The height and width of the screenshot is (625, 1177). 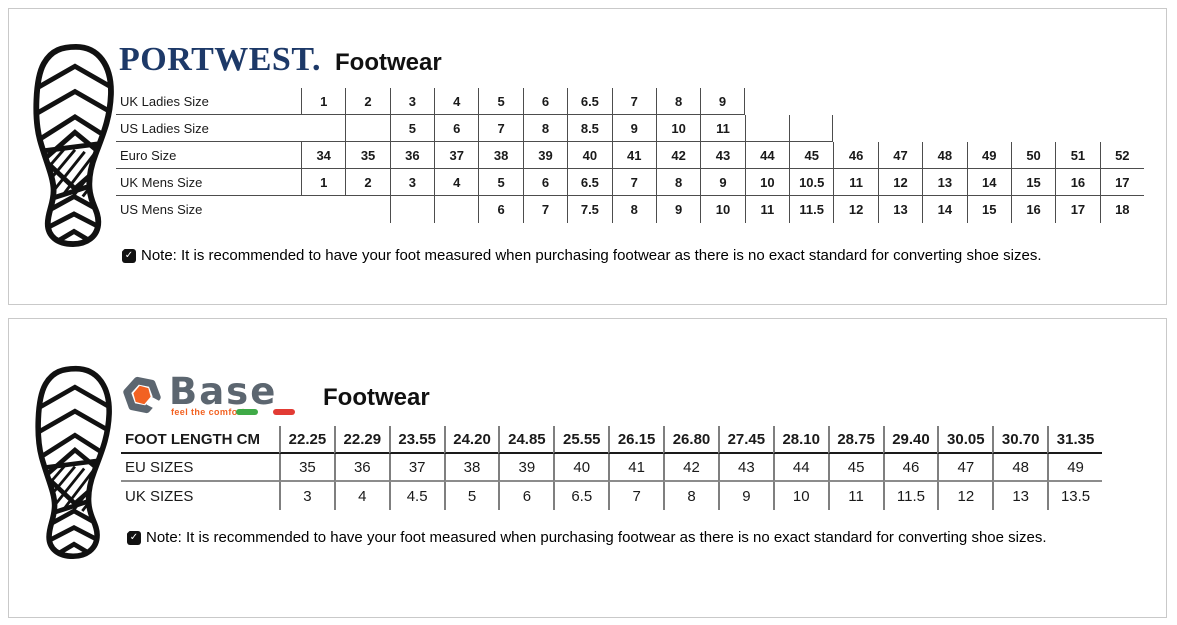 What do you see at coordinates (471, 468) in the screenshot?
I see `size-cell: 38` at bounding box center [471, 468].